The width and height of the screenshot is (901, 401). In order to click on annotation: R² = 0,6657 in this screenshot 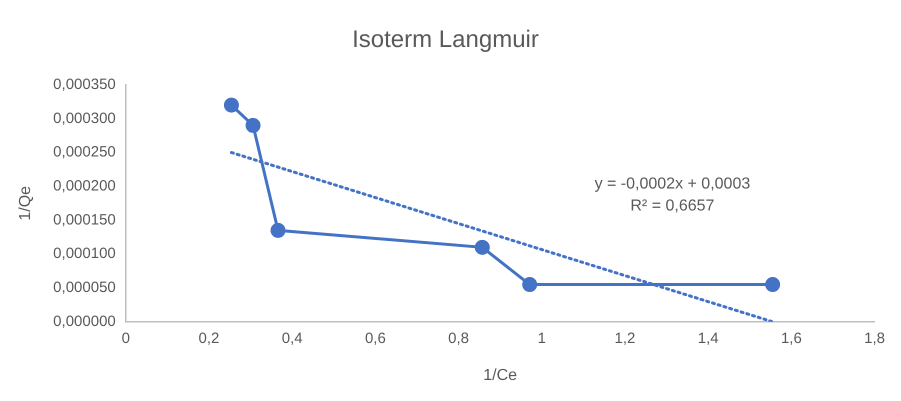, I will do `click(672, 206)`.